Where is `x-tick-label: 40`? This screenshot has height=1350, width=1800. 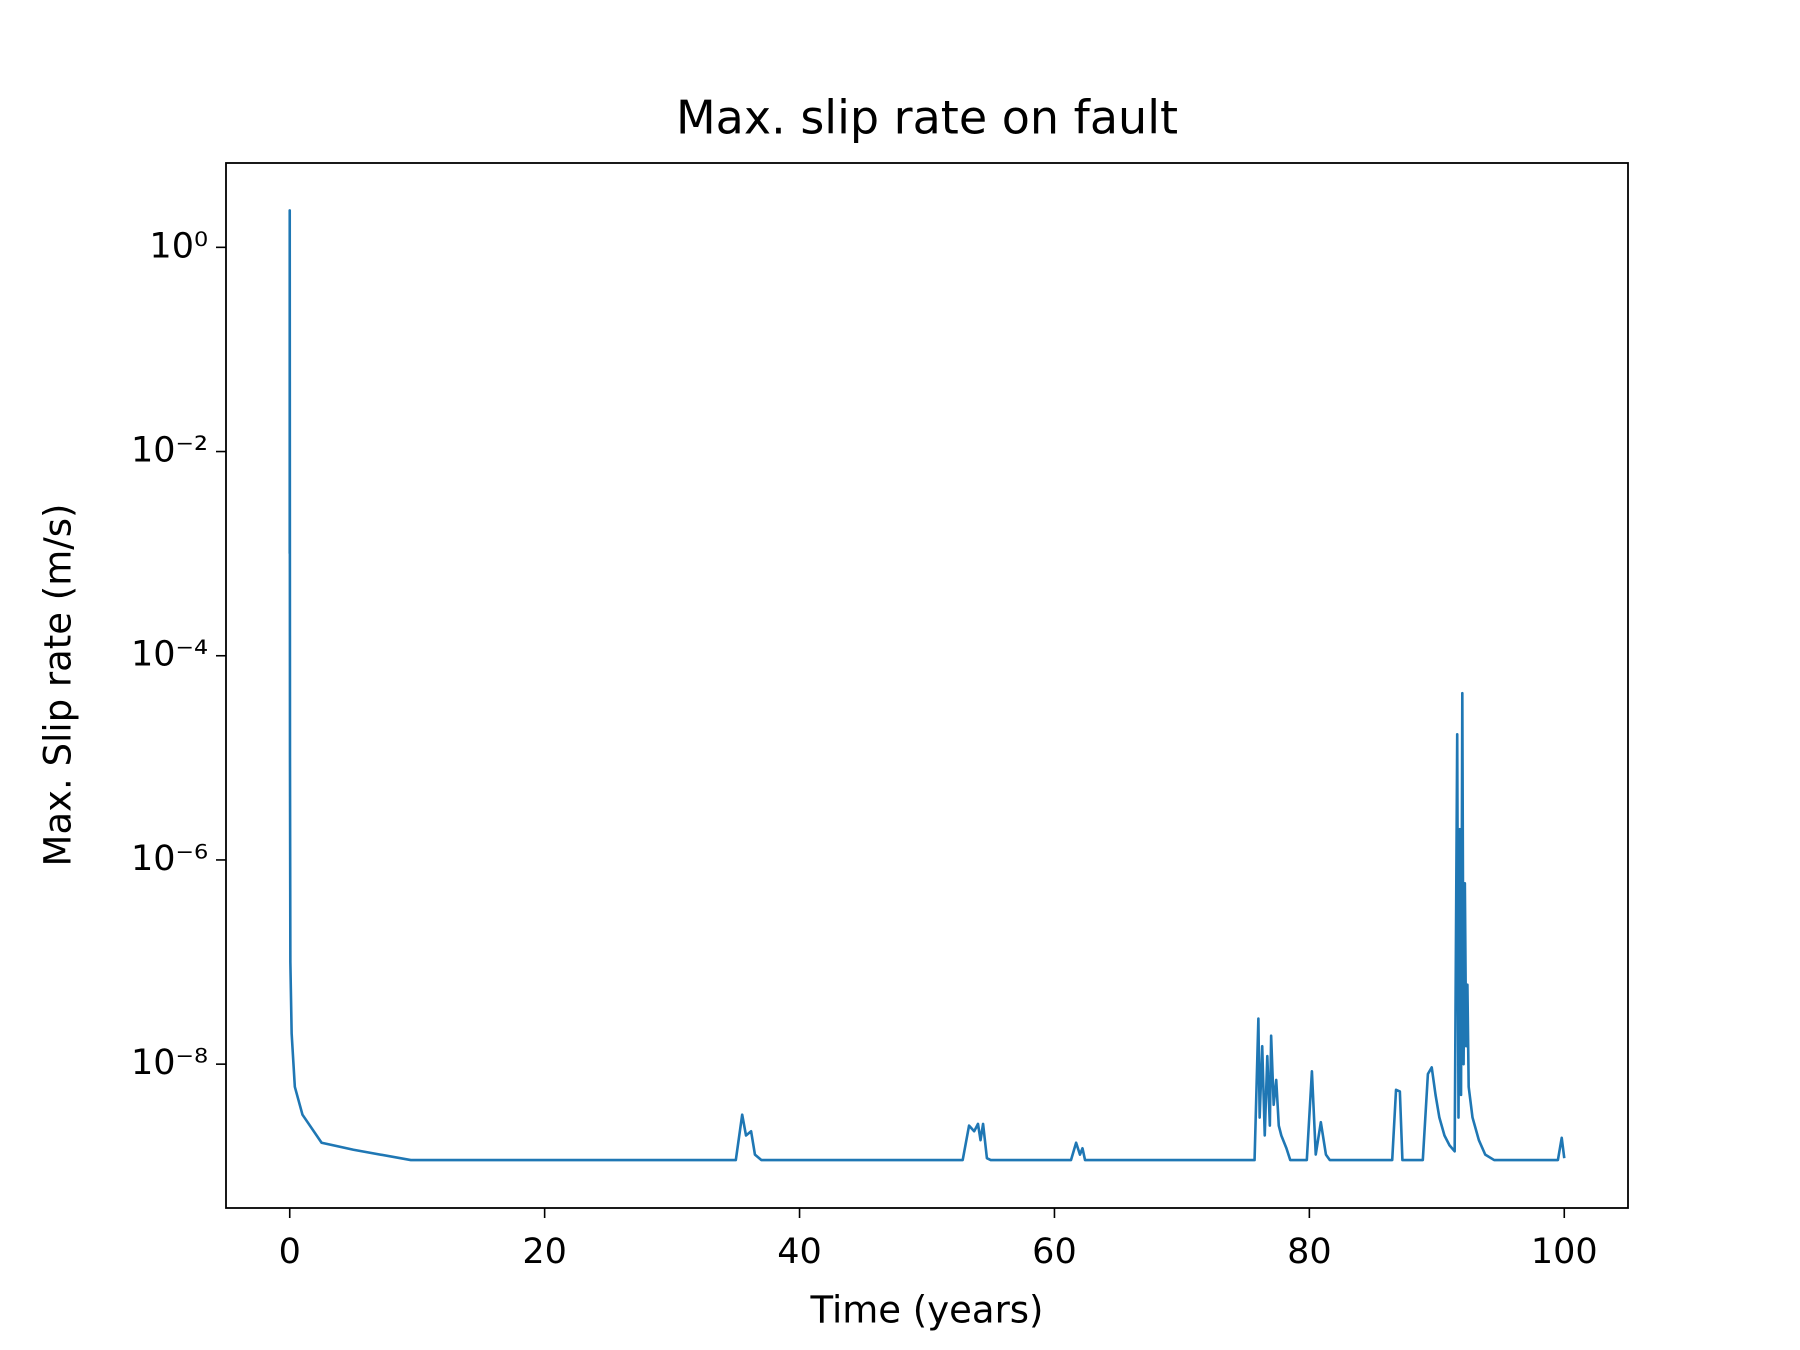 x-tick-label: 40 is located at coordinates (799, 1252).